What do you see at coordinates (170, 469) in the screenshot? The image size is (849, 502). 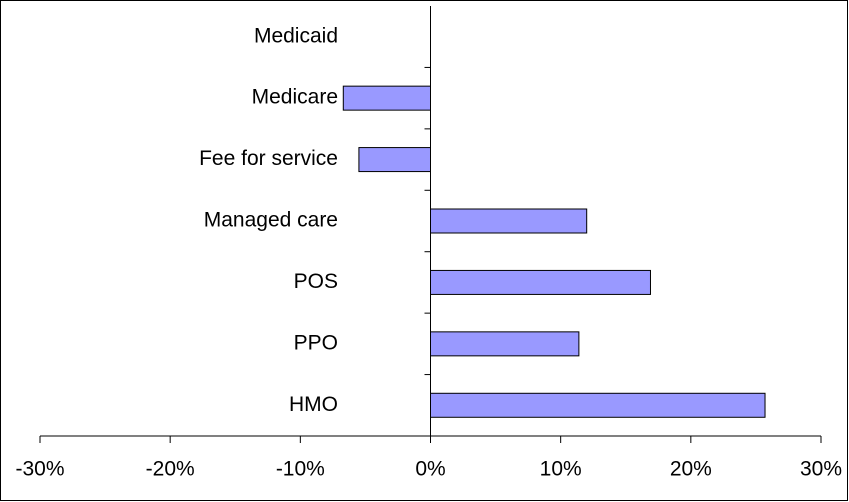 I see `x-tick-label: -20%` at bounding box center [170, 469].